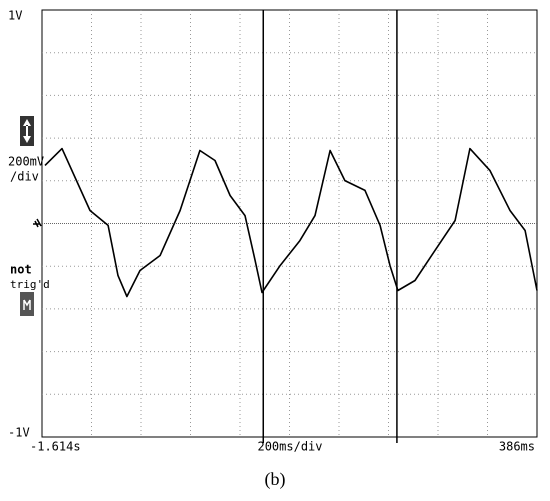  Describe the element at coordinates (21, 270) in the screenshot. I see `trigger-status: not` at that location.